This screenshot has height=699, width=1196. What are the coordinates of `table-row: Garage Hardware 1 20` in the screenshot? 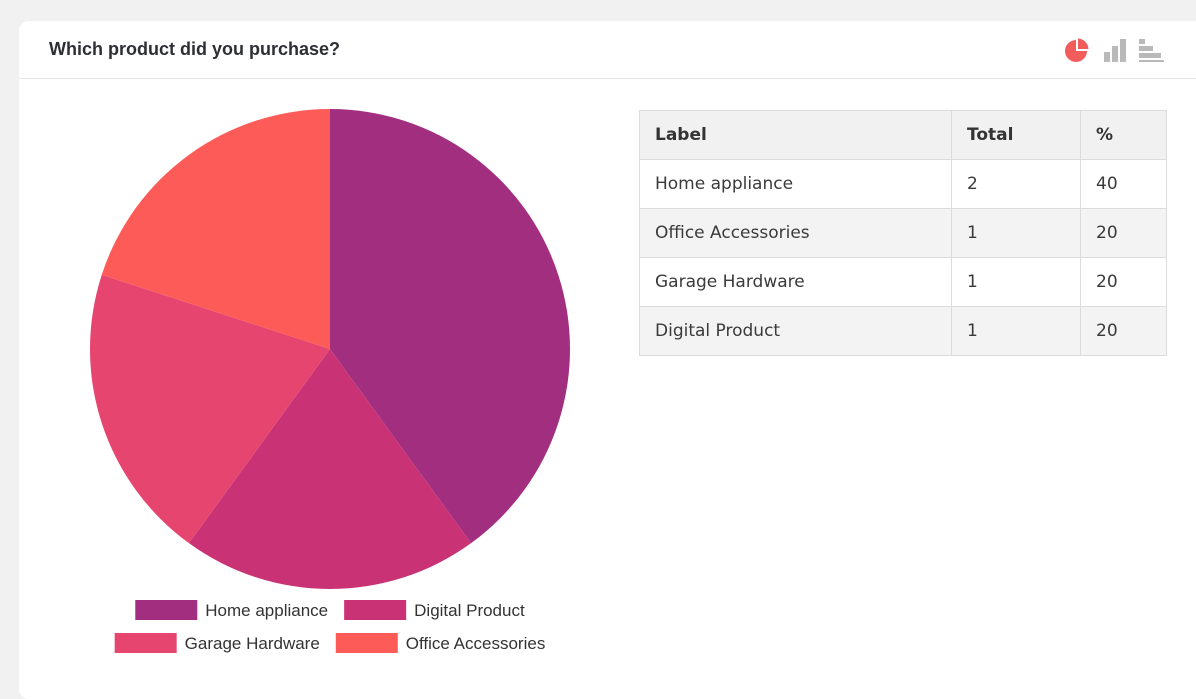 It's located at (903, 282).